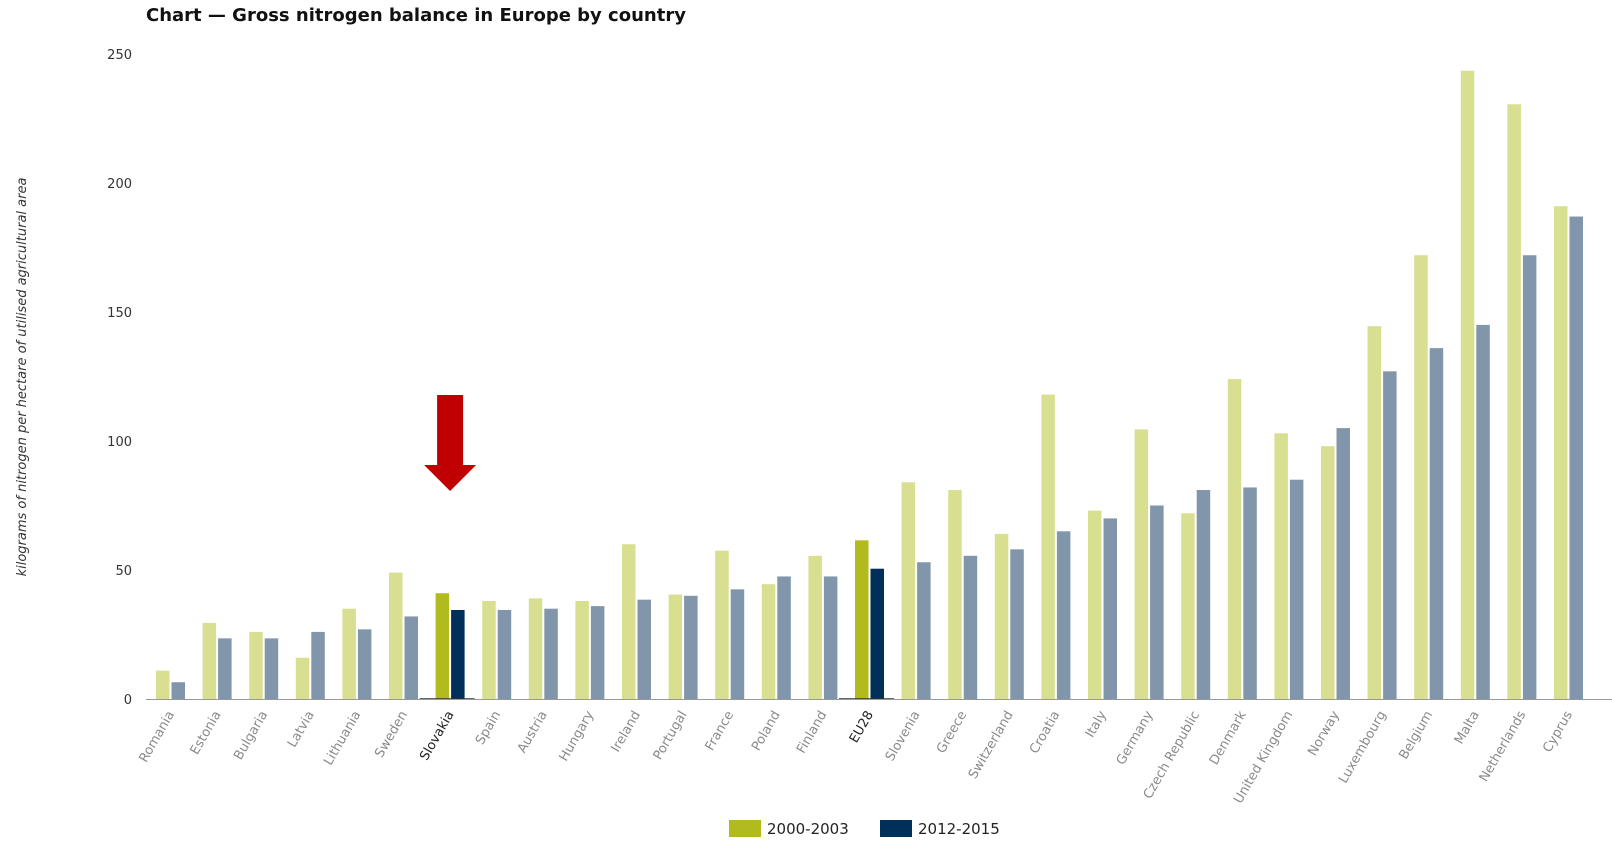 The height and width of the screenshot is (862, 1612). I want to click on x-tick-label: Cyprus, so click(1558, 731).